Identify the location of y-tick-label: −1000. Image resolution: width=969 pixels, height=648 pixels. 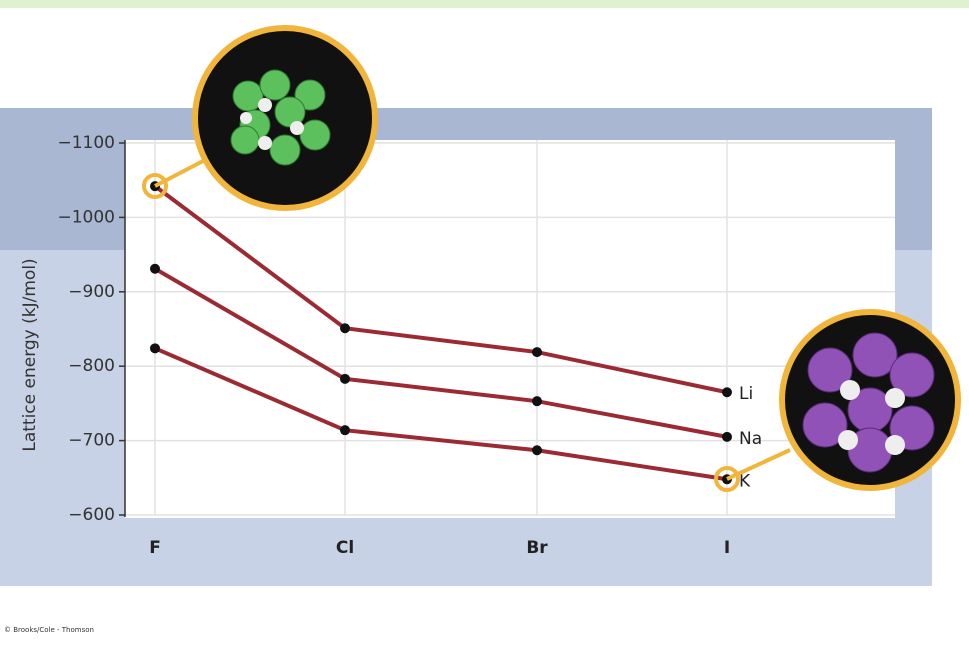
(86, 217).